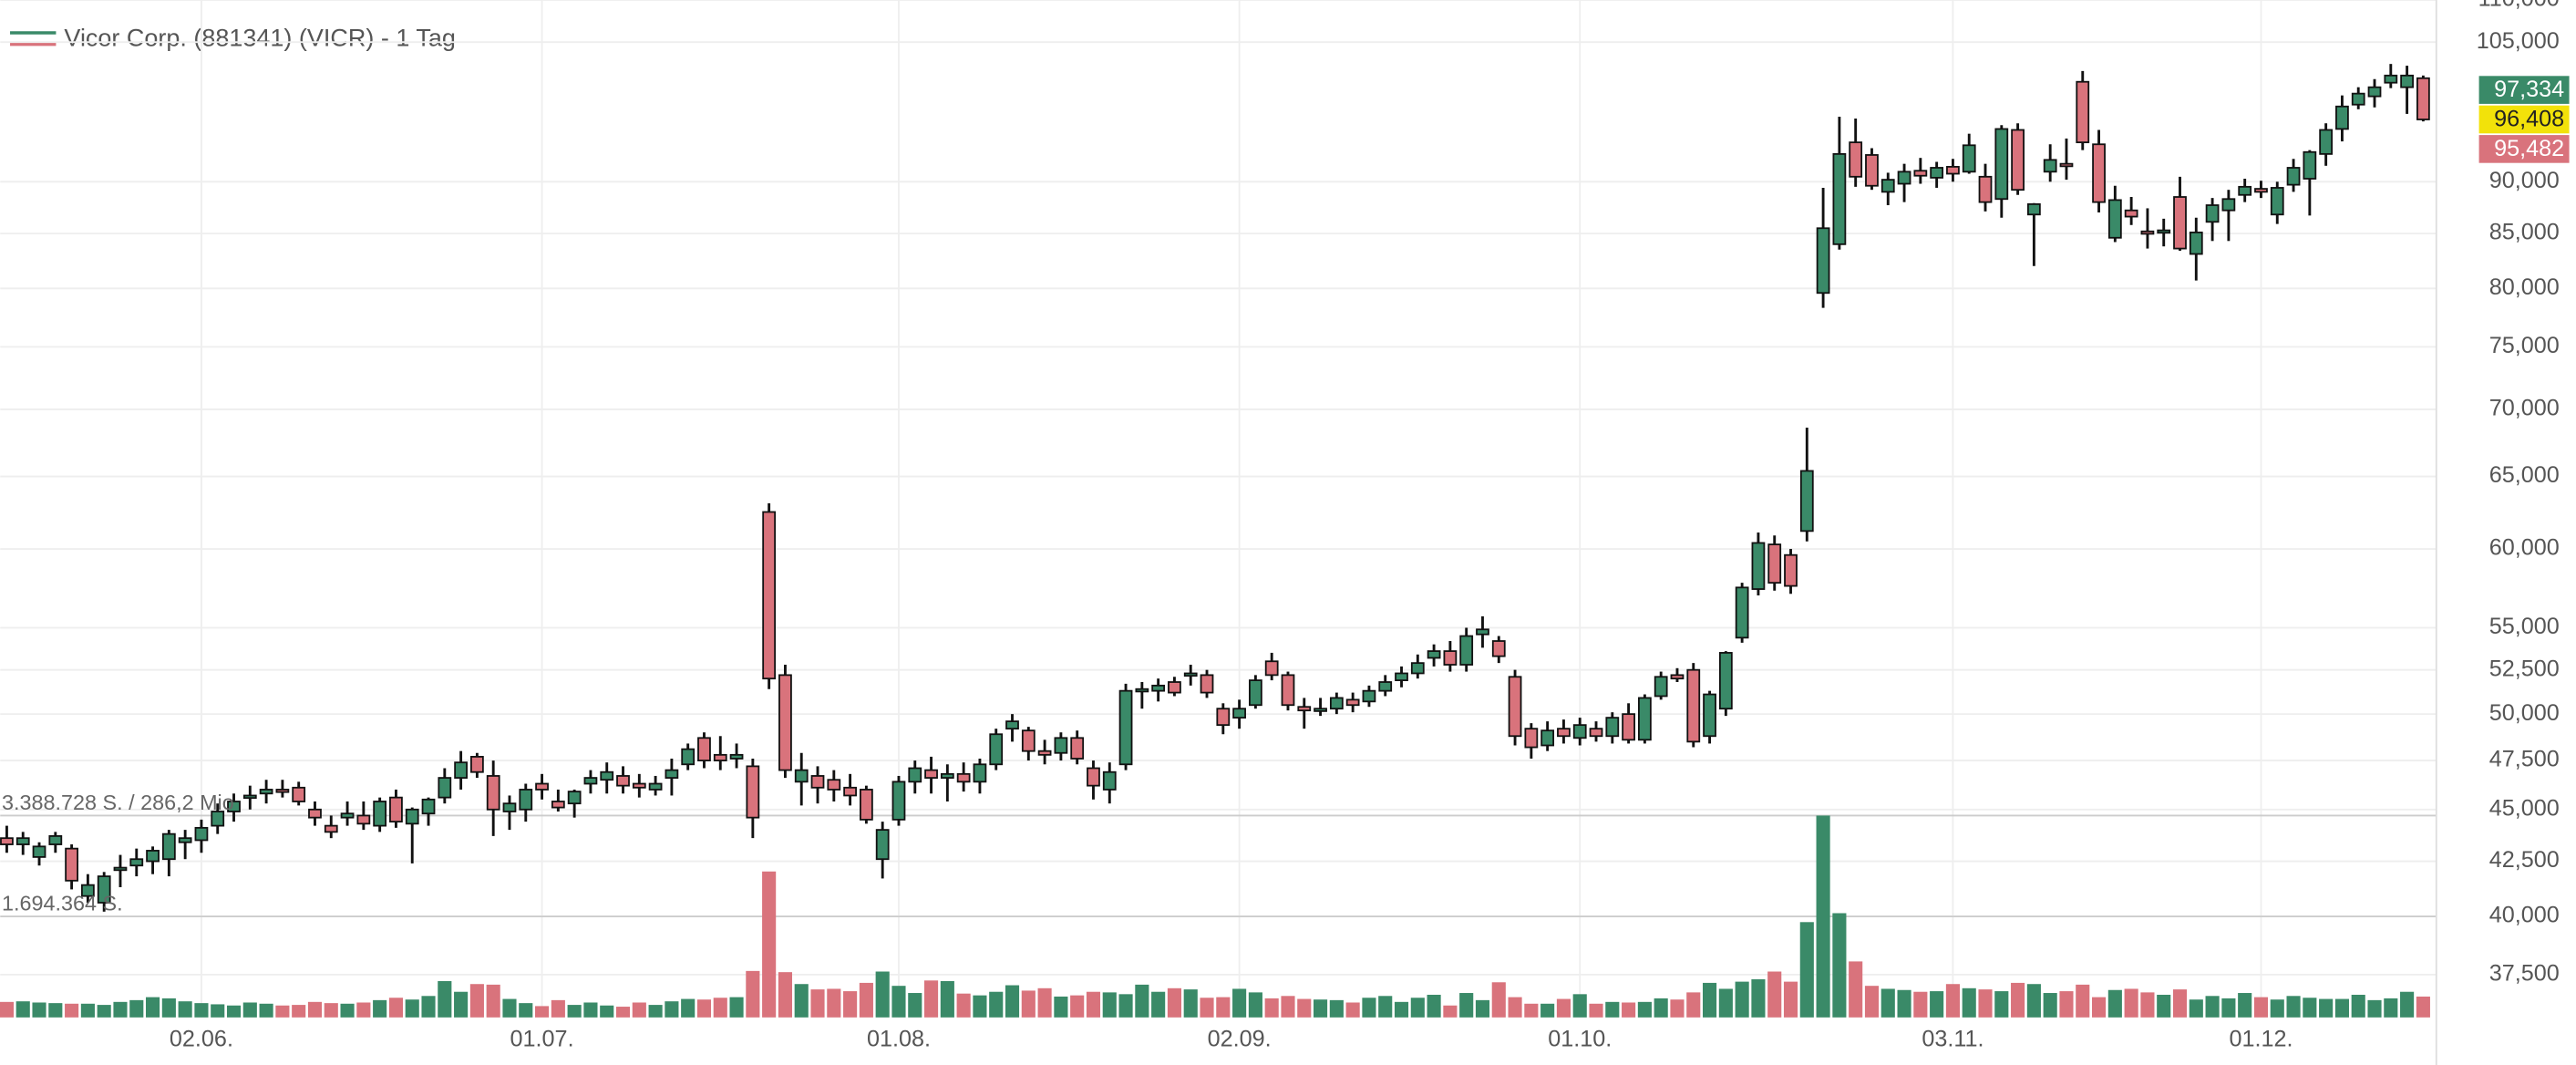 Image resolution: width=2576 pixels, height=1065 pixels. What do you see at coordinates (2524, 713) in the screenshot?
I see `y-tick-label: 50,000` at bounding box center [2524, 713].